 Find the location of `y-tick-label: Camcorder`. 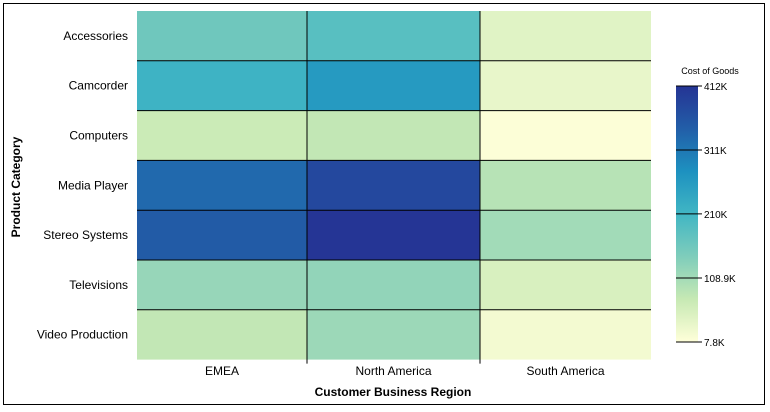

y-tick-label: Camcorder is located at coordinates (98, 86).